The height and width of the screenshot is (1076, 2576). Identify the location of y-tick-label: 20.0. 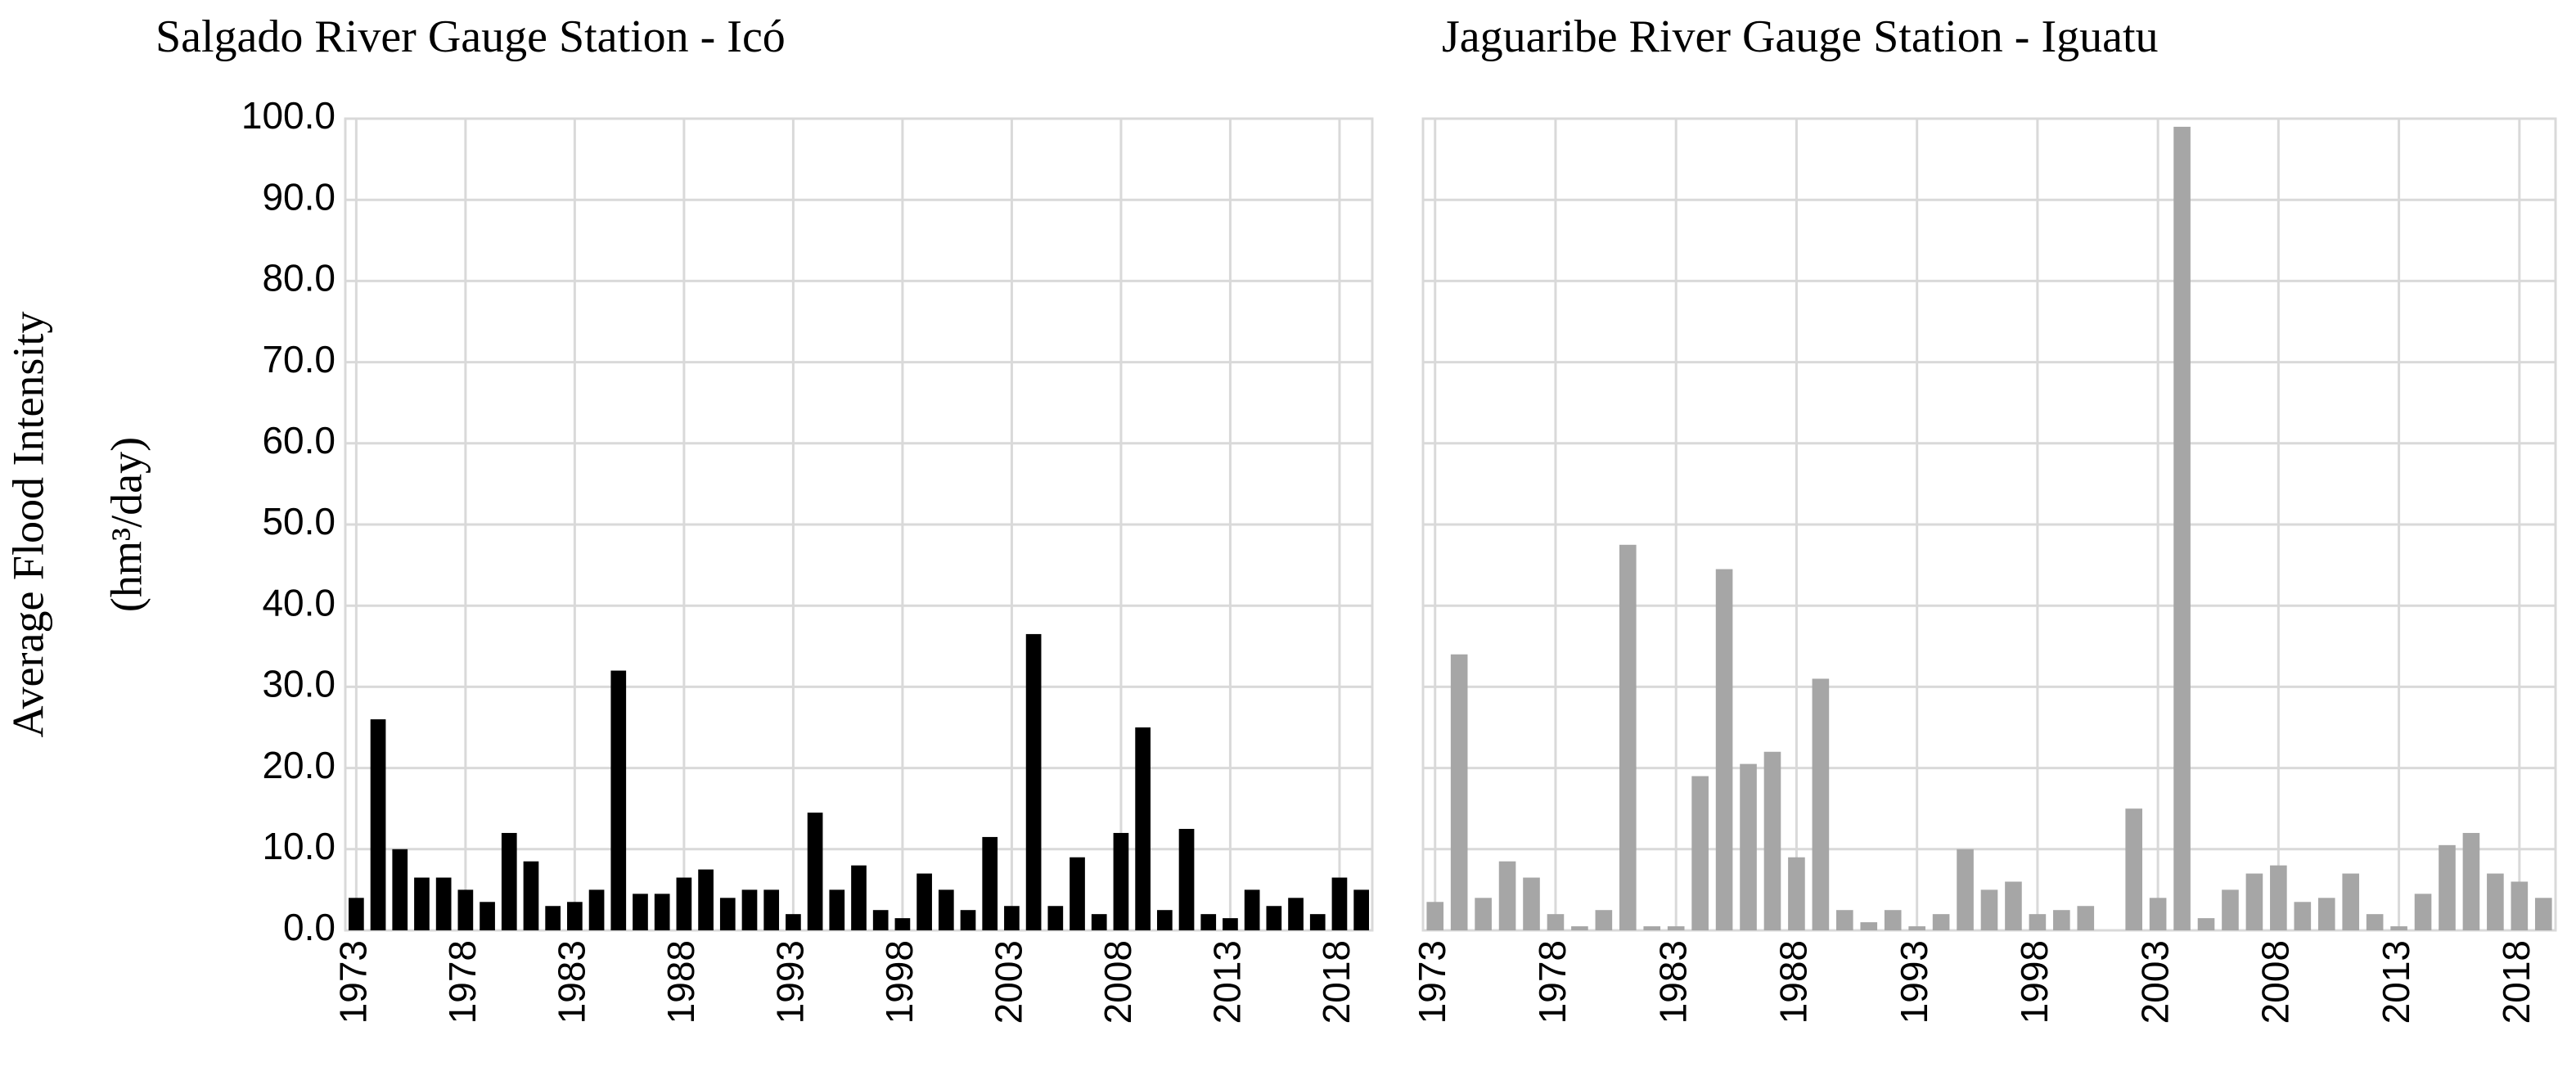
(299, 765).